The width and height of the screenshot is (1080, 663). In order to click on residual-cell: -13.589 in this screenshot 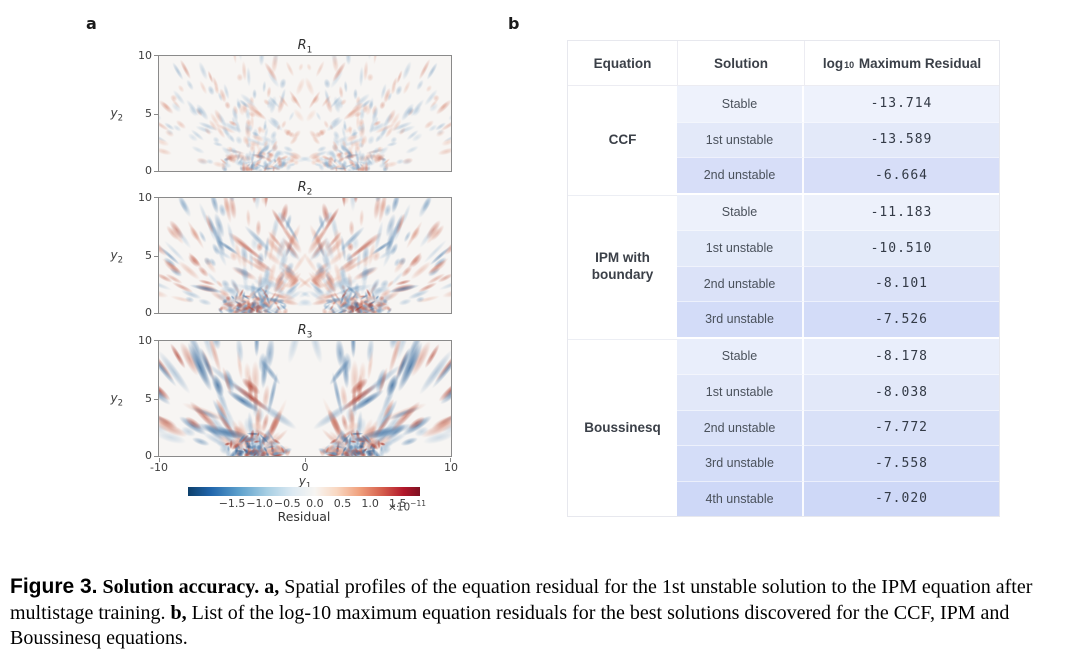, I will do `click(901, 139)`.